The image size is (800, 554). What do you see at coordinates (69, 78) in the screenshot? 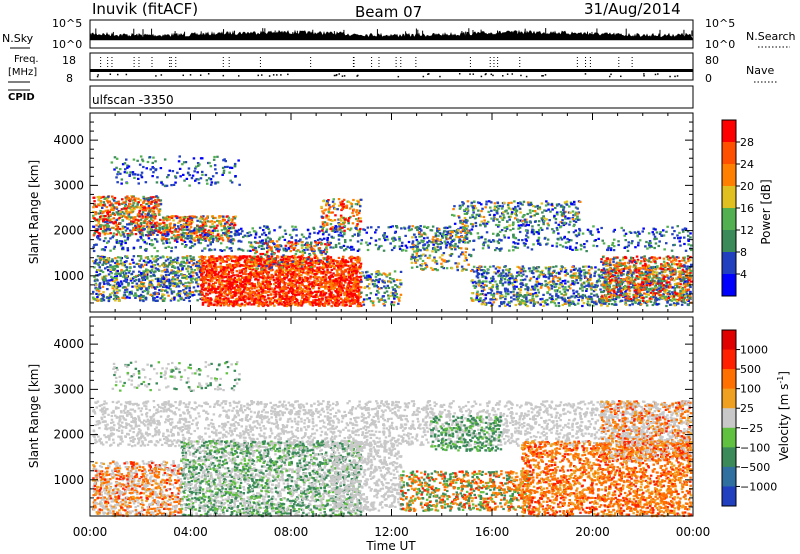
I see `freq-tick-bottom: 8` at bounding box center [69, 78].